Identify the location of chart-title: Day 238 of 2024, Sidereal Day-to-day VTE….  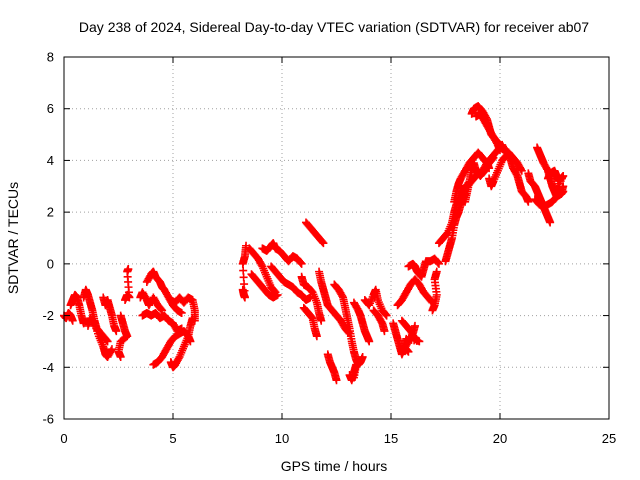
(334, 27).